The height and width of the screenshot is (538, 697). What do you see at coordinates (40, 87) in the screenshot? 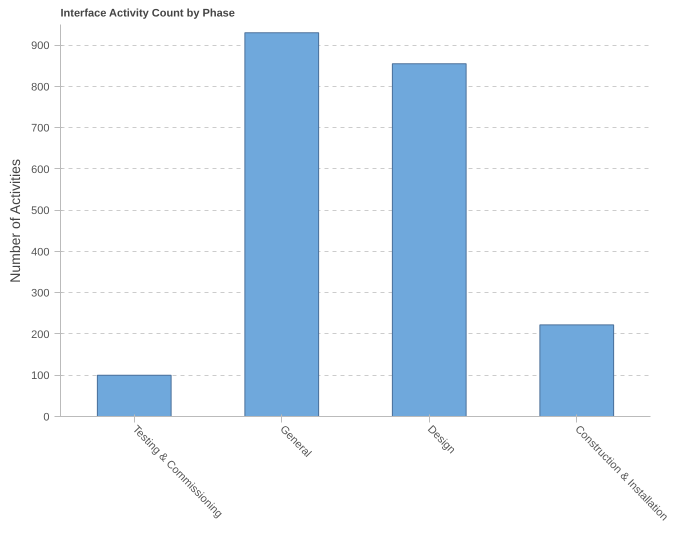
I see `y-tick-label: 800` at bounding box center [40, 87].